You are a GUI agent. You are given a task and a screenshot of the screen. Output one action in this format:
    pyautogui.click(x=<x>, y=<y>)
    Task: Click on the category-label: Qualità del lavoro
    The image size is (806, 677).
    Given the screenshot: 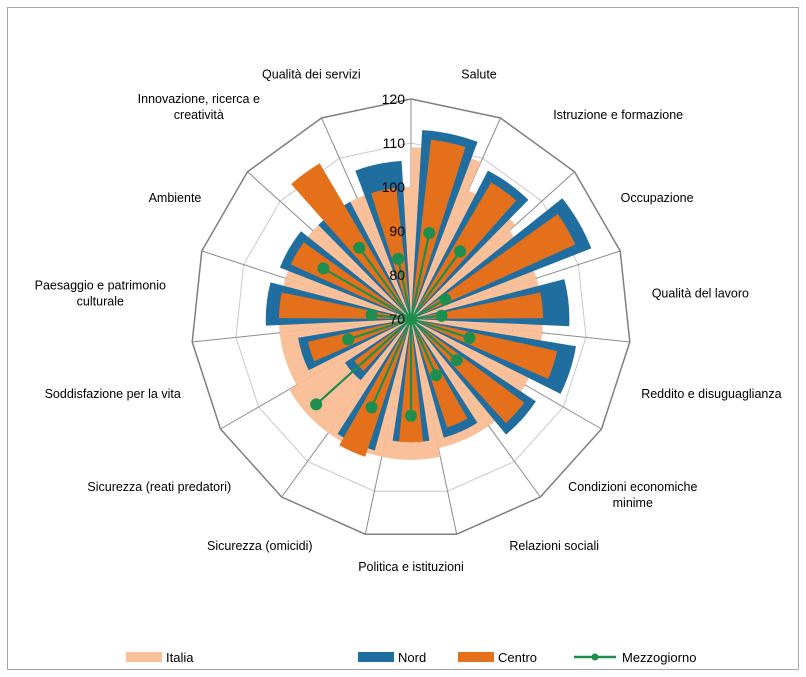 What is the action you would take?
    pyautogui.click(x=700, y=294)
    